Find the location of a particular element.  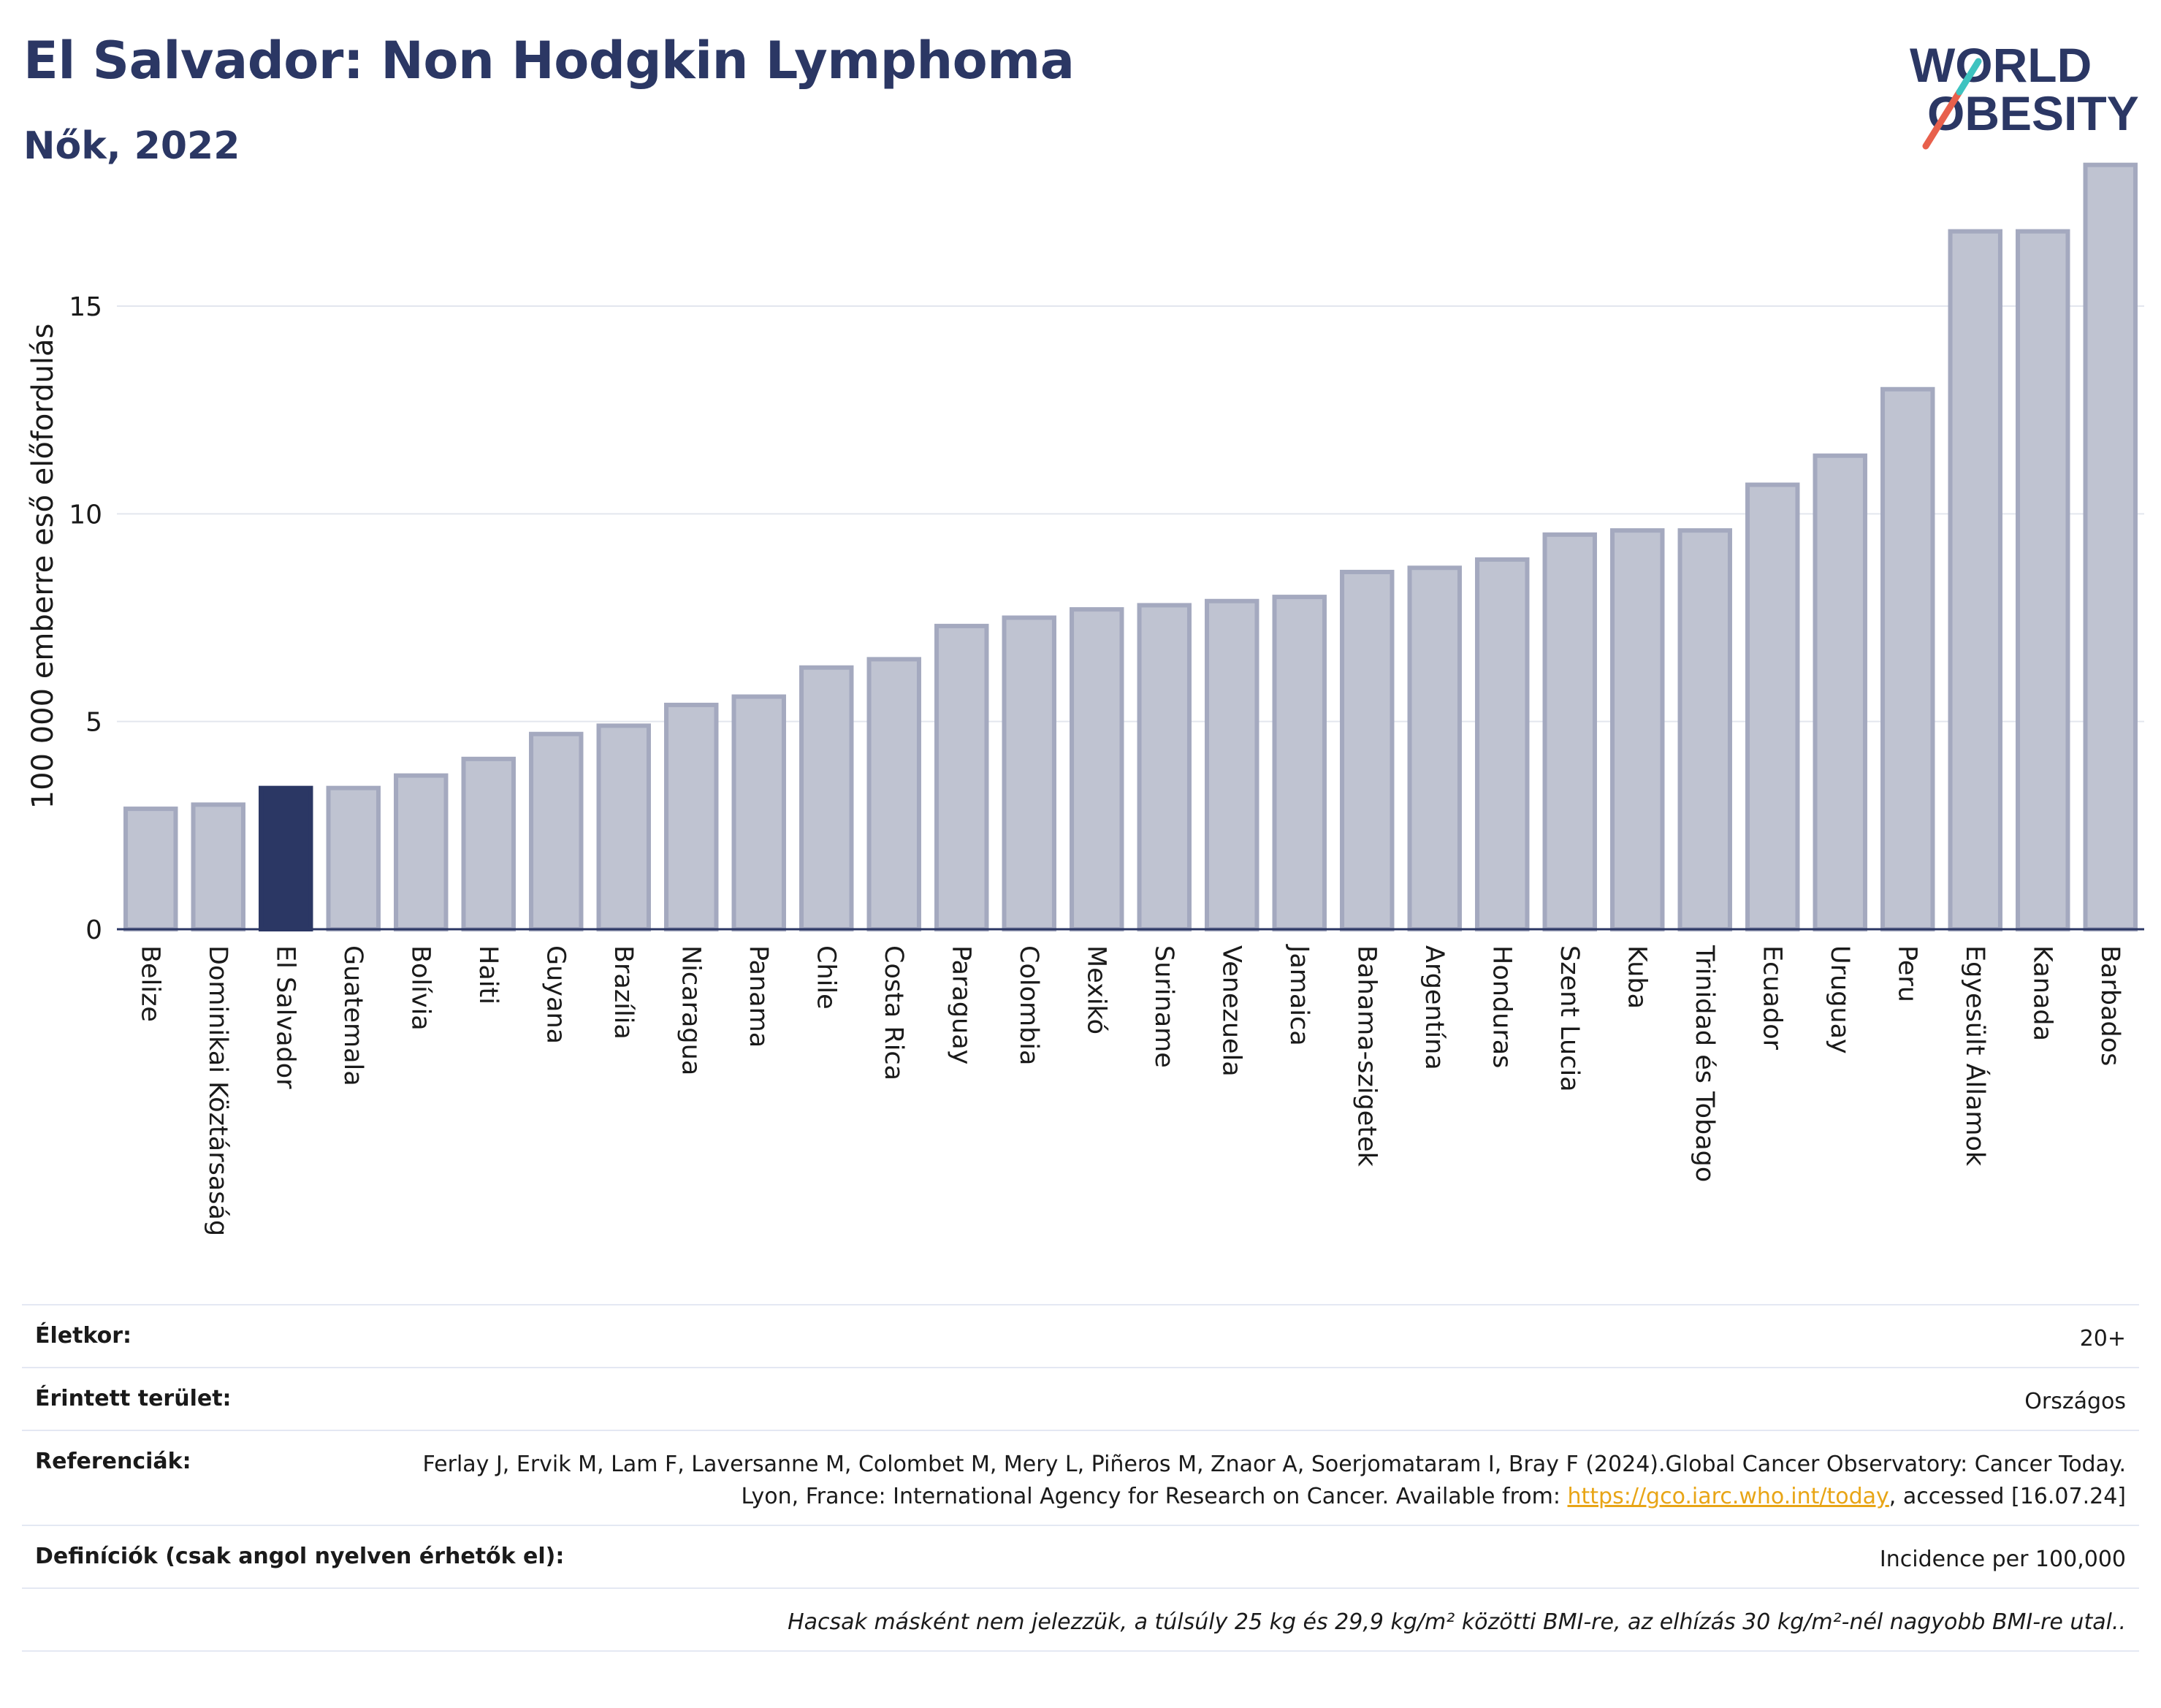

bar-panama is located at coordinates (759, 812).